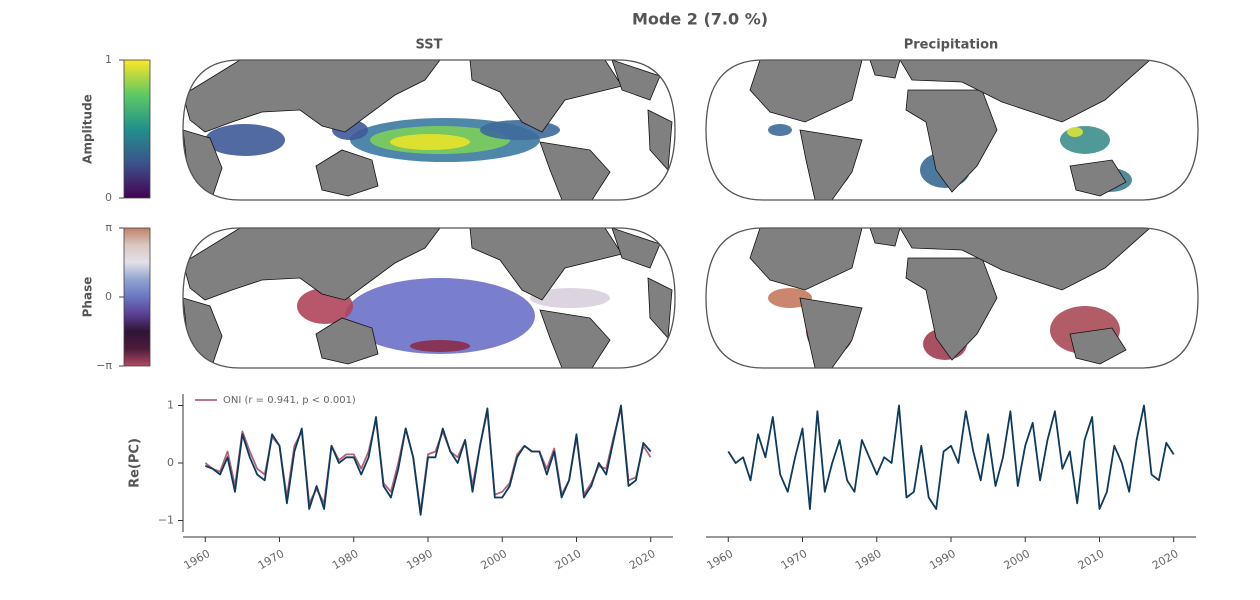 This screenshot has height=600, width=1260. What do you see at coordinates (170, 462) in the screenshot?
I see `y-tick-label: 0` at bounding box center [170, 462].